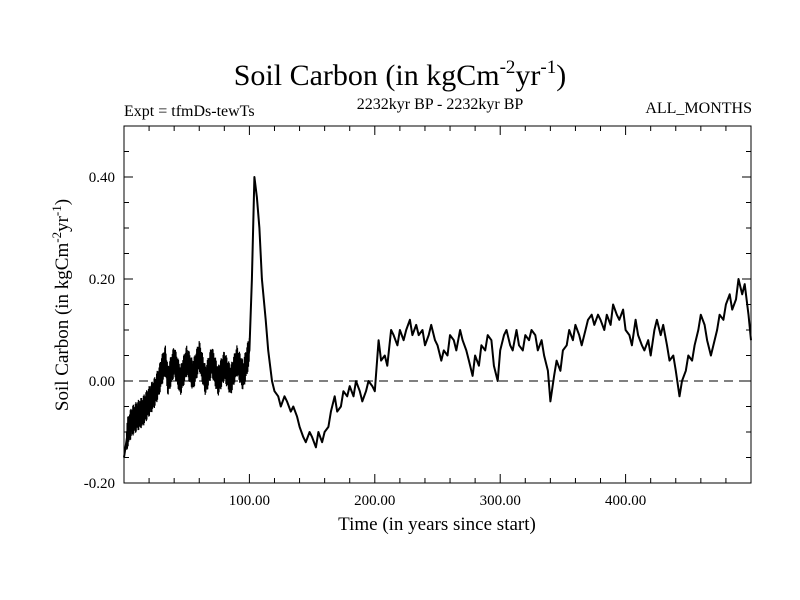  What do you see at coordinates (374, 501) in the screenshot?
I see `x-tick-label: 200.00` at bounding box center [374, 501].